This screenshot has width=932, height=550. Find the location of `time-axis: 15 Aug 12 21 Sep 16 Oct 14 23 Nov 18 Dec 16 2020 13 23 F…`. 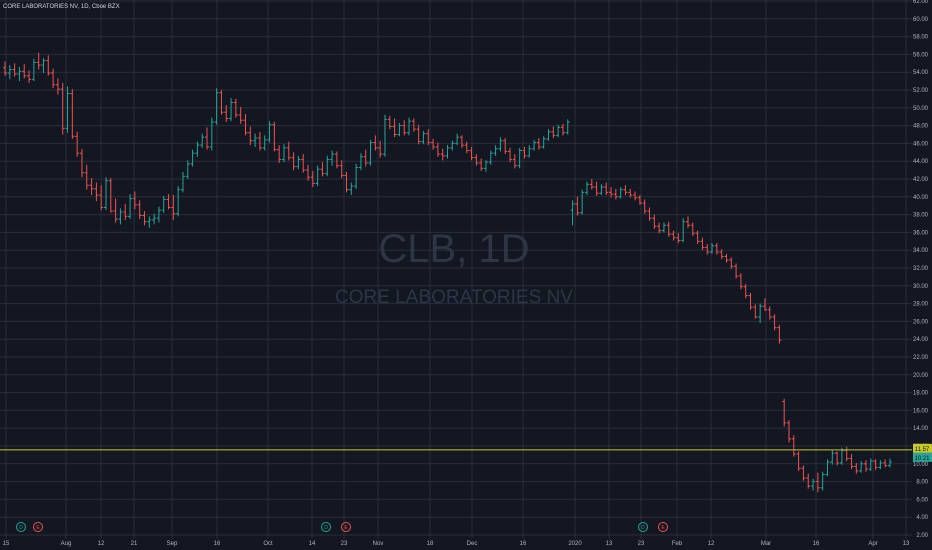

time-axis: 15 Aug 12 21 Sep 16 Oct 14 23 Nov 18 Dec 16 2020 13 23 F… is located at coordinates (456, 544).